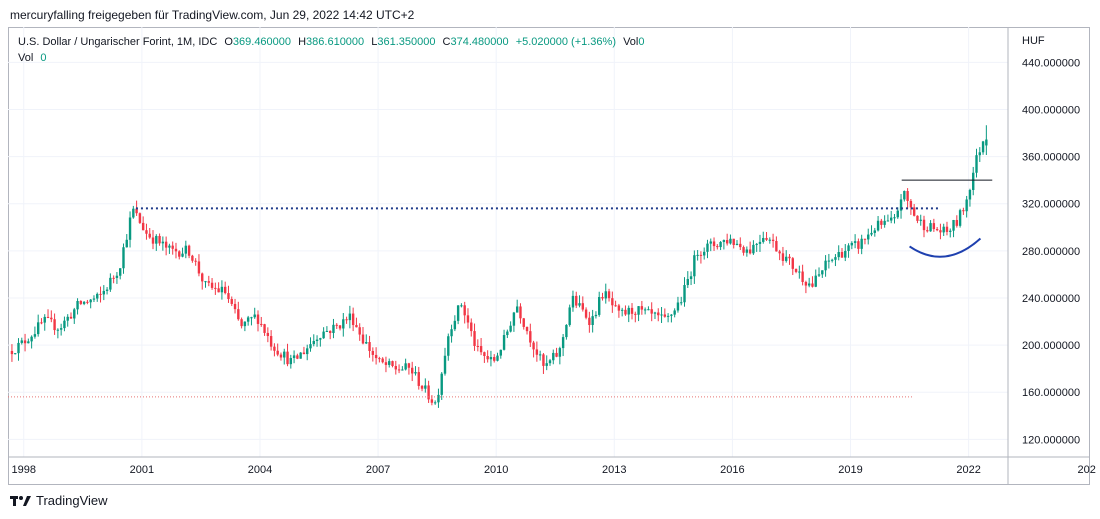 This screenshot has height=519, width=1100. I want to click on volume-value: 0, so click(641, 42).